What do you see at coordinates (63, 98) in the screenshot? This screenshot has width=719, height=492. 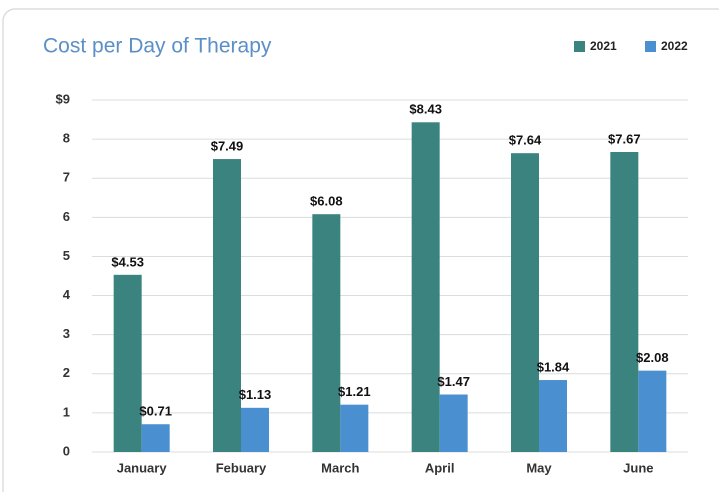 I see `y-tick-label: $9` at bounding box center [63, 98].